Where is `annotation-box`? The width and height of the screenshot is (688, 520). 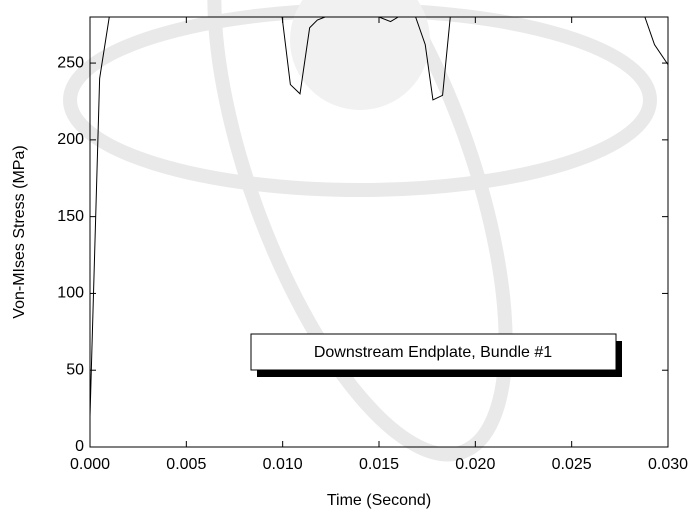
annotation-box is located at coordinates (433, 352).